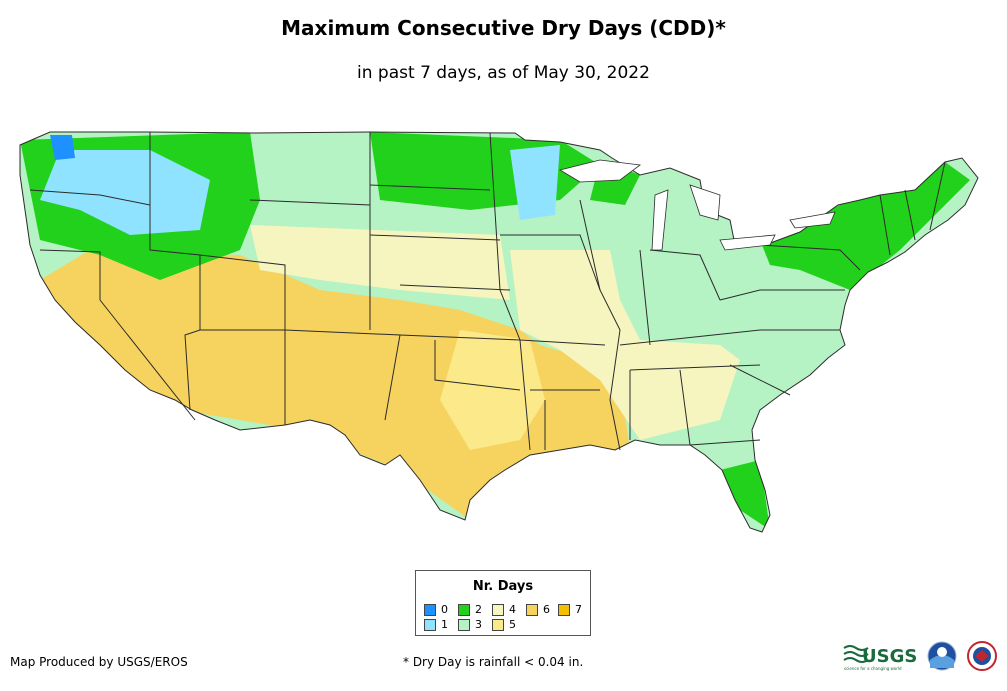  What do you see at coordinates (600, 325) in the screenshot?
I see `border-il-ms` at bounding box center [600, 325].